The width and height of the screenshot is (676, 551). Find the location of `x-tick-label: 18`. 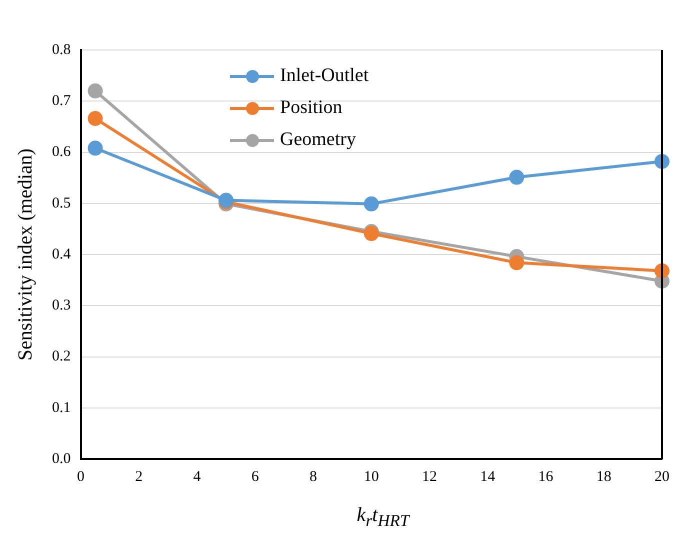

x-tick-label: 18 is located at coordinates (604, 476).